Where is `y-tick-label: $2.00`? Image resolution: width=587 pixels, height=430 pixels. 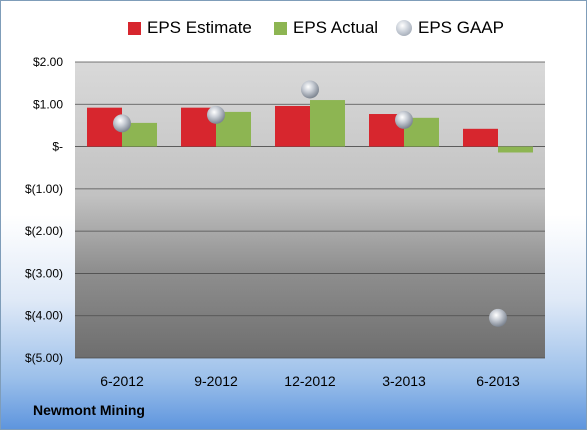 y-tick-label: $2.00 is located at coordinates (48, 62).